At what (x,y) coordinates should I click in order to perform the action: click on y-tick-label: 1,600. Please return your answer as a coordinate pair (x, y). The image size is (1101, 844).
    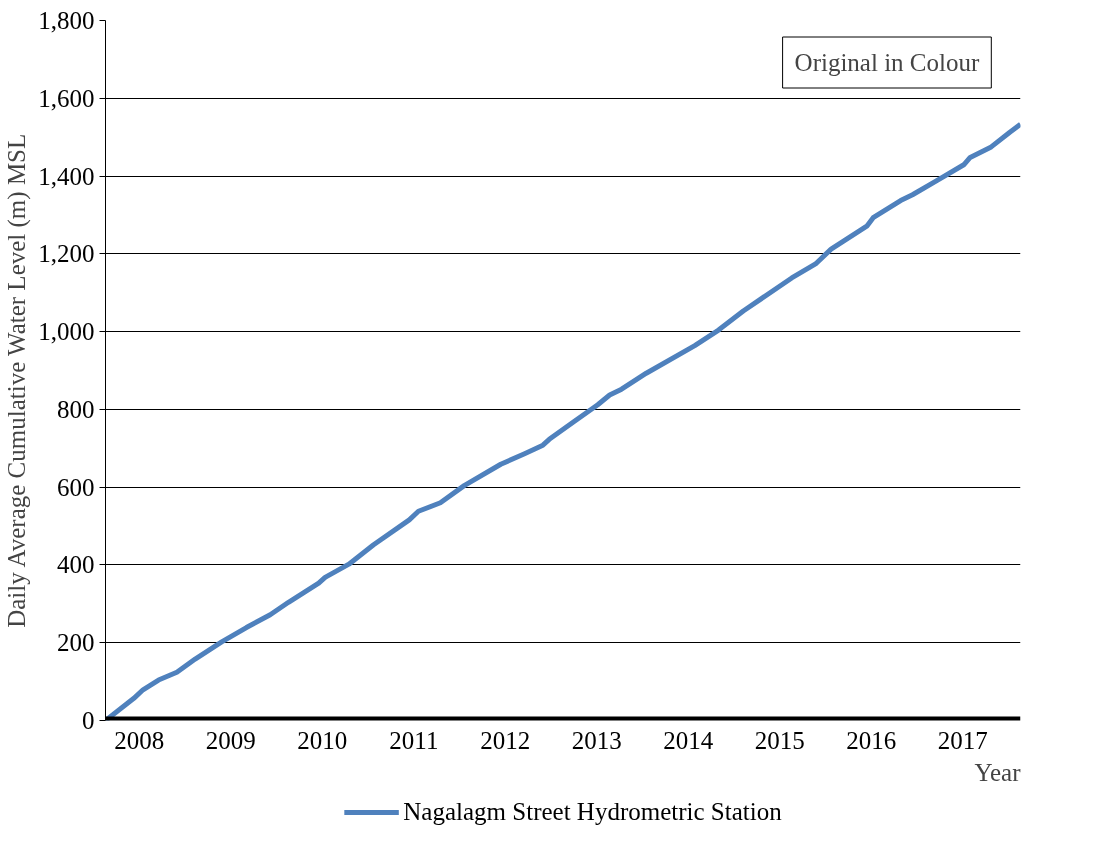
    Looking at the image, I should click on (66, 98).